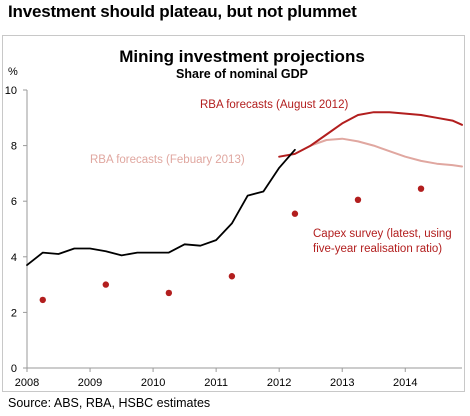  I want to click on y-tick-label: 10, so click(11, 91).